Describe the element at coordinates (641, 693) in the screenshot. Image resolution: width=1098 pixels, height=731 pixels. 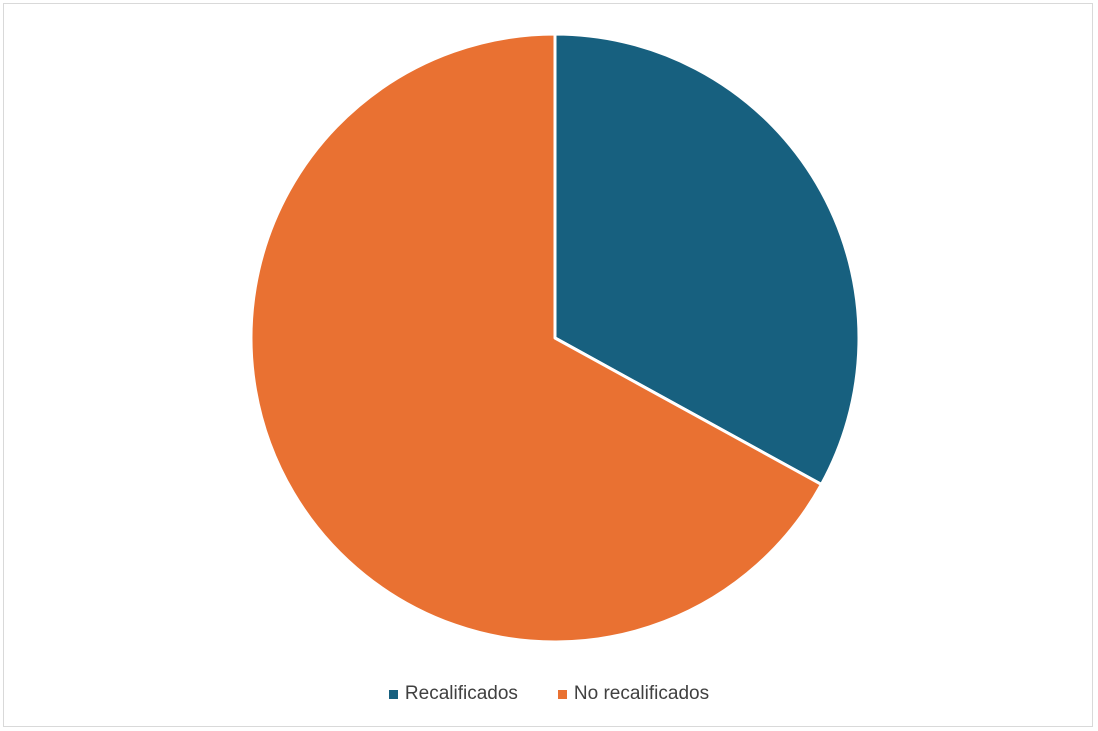
I see `legend-label-no-recalificados: No recalificados` at that location.